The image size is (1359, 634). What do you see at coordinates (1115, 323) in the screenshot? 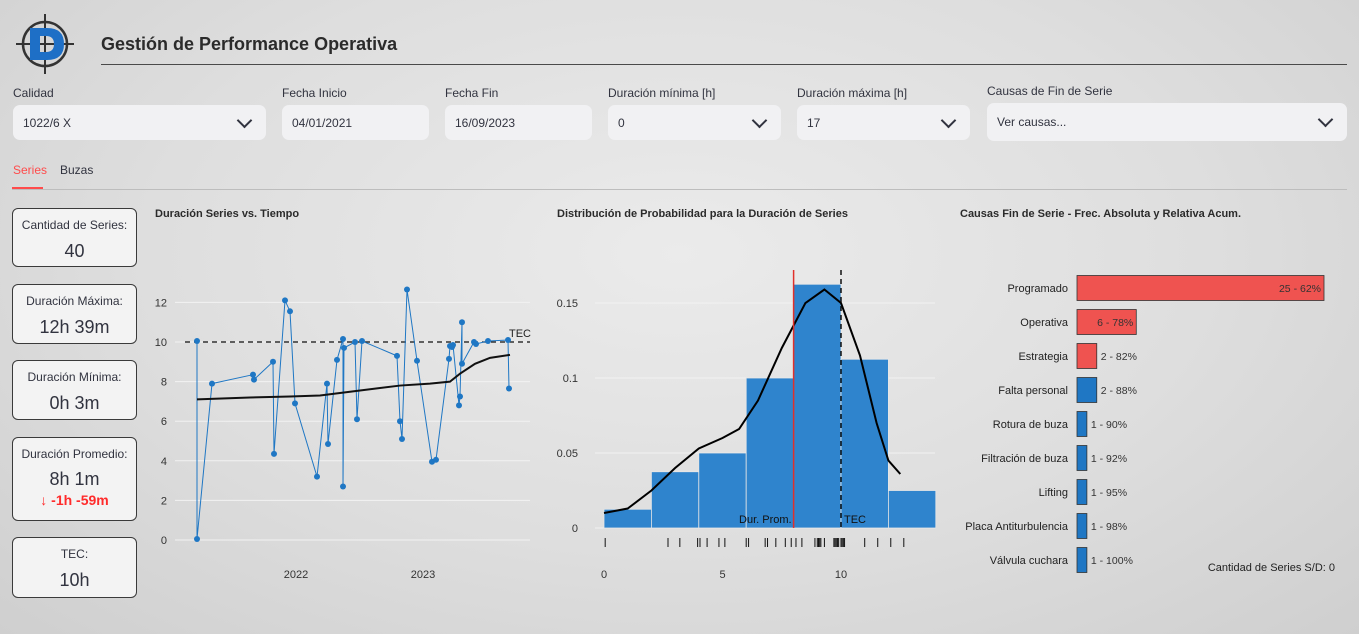
I see `bar-label: 6 - 78%` at bounding box center [1115, 323].